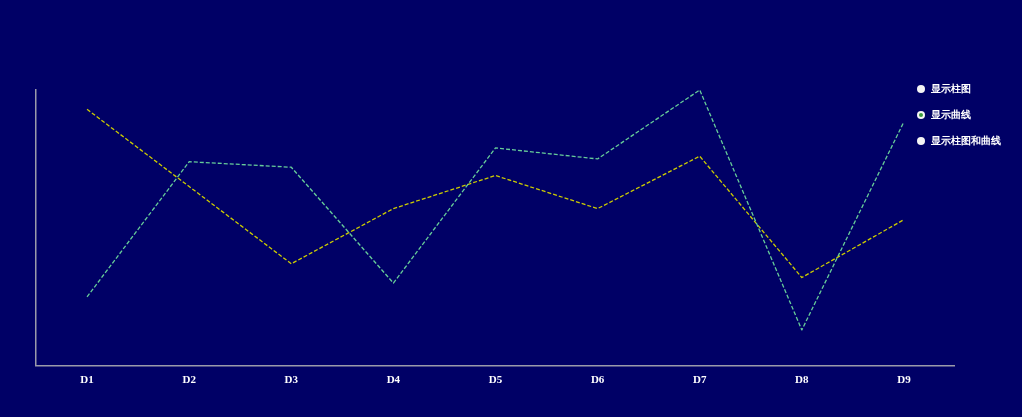 The height and width of the screenshot is (417, 1022). Describe the element at coordinates (87, 379) in the screenshot. I see `x-tick-label: D1` at that location.